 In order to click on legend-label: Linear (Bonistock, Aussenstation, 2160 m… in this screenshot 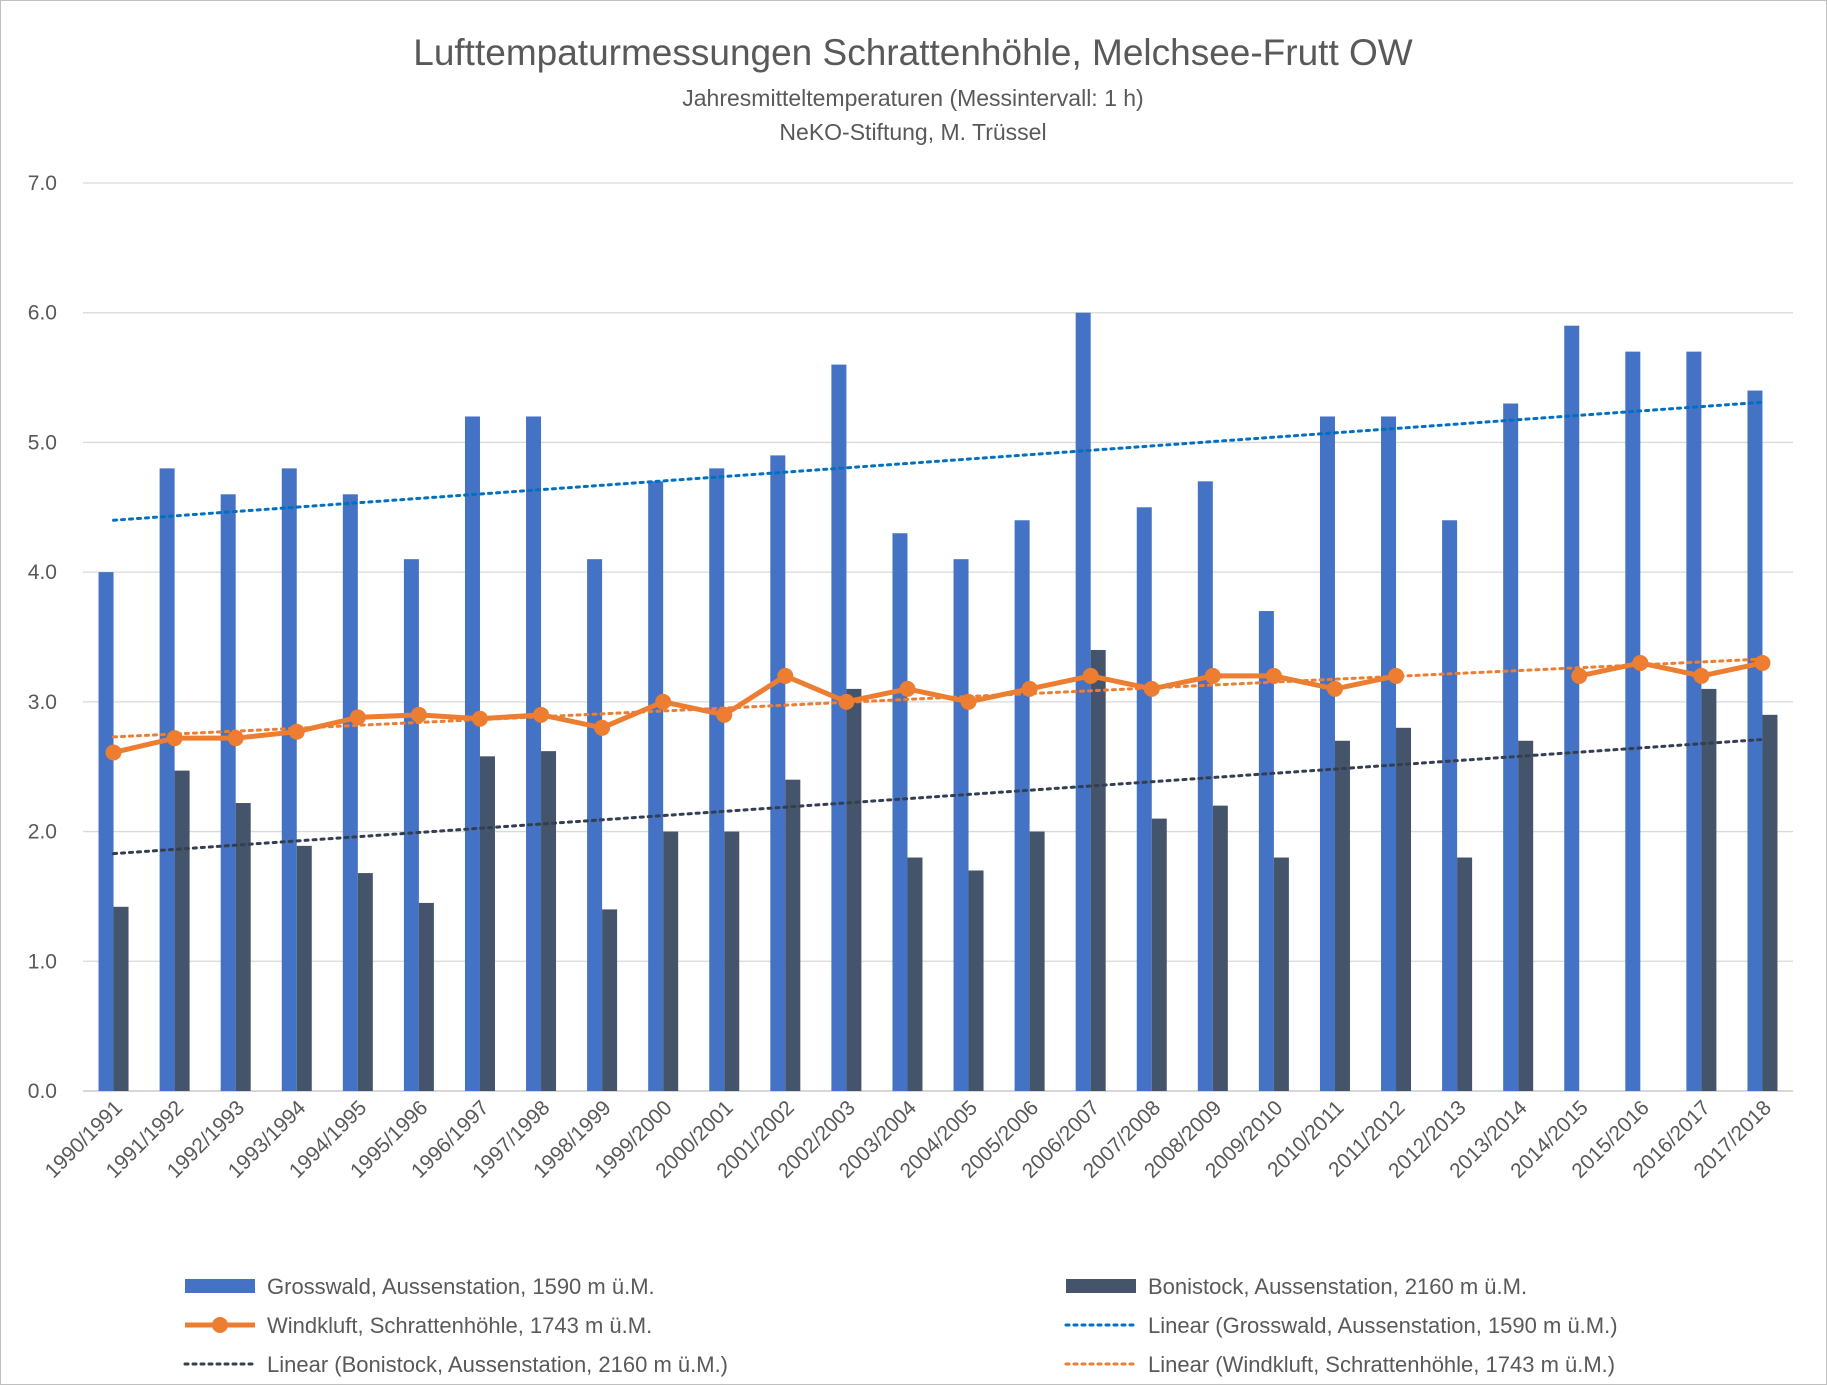, I will do `click(497, 1364)`.